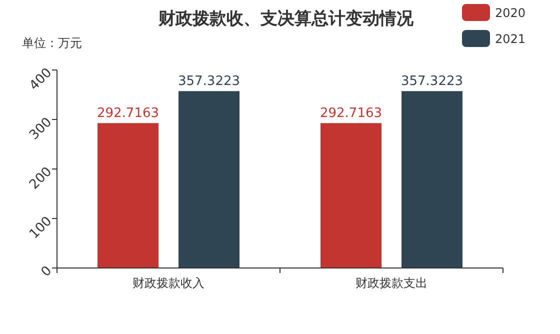 This screenshot has height=334, width=560. Describe the element at coordinates (41, 228) in the screenshot. I see `y-tick-label: 100` at that location.